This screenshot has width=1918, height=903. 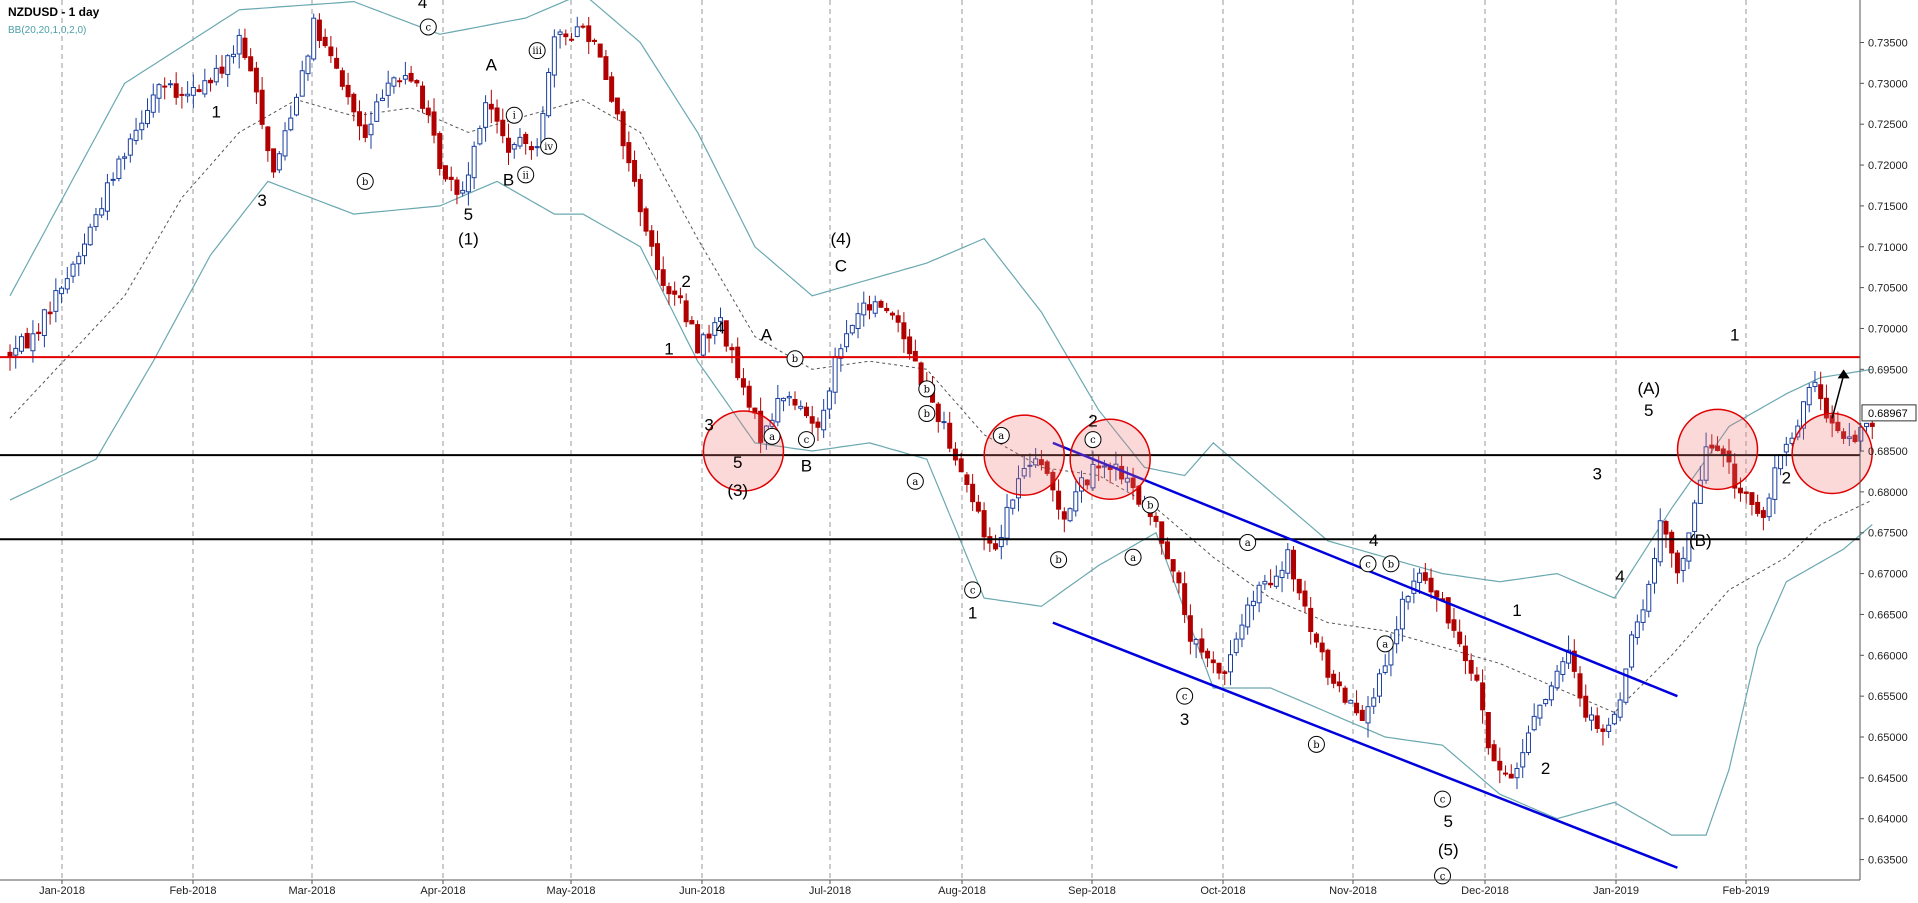 I want to click on subwave-label: ii, so click(x=525, y=175).